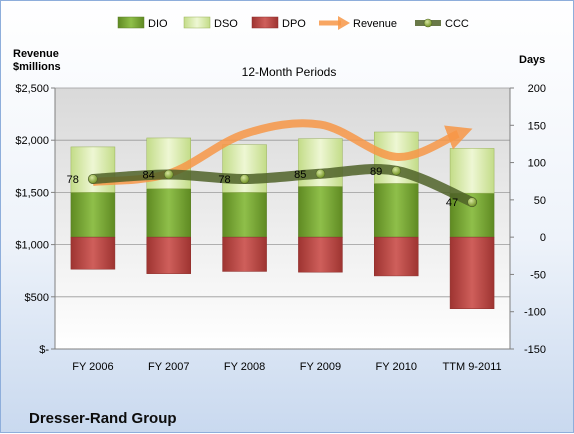  Describe the element at coordinates (168, 367) in the screenshot. I see `category-label: FY 2007` at that location.